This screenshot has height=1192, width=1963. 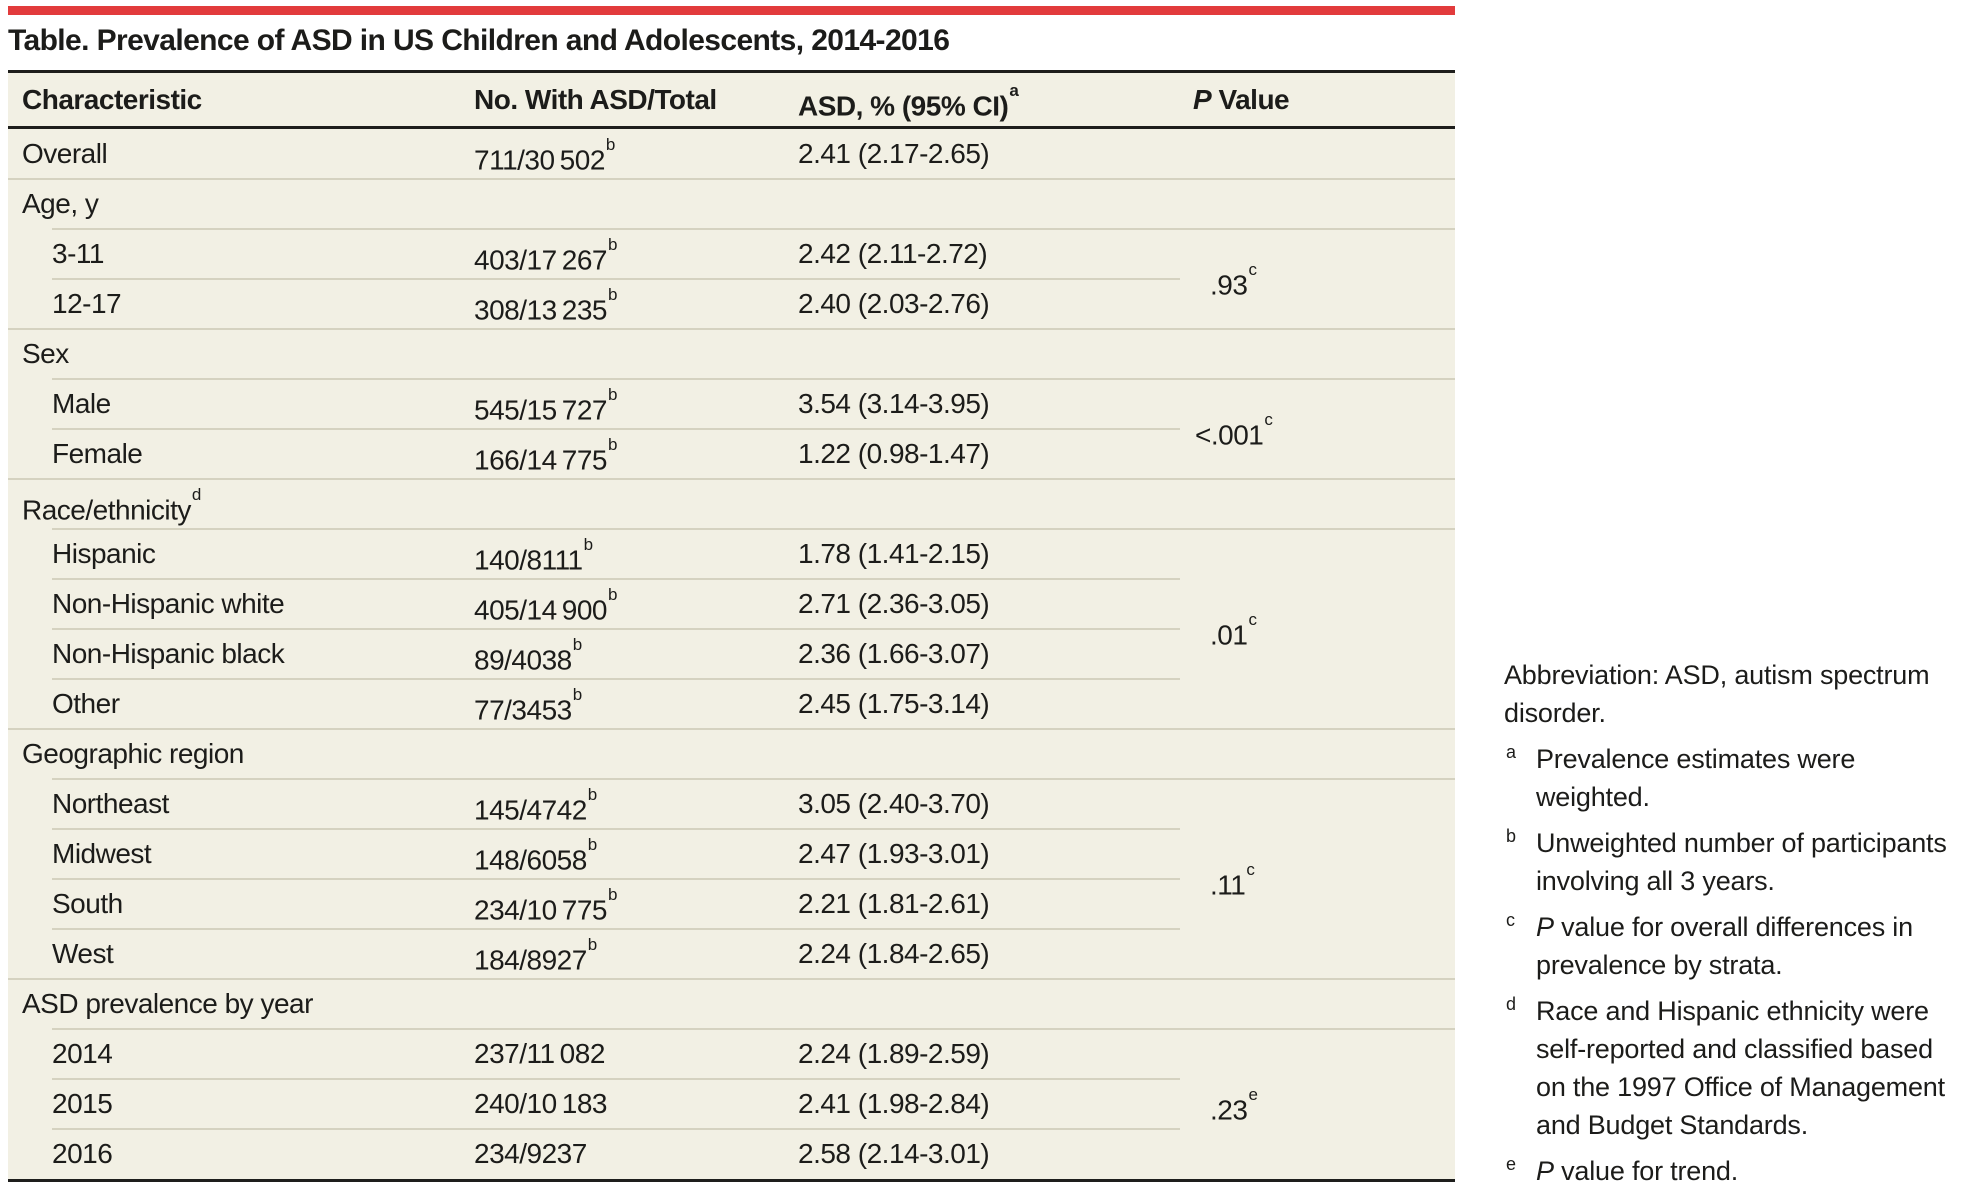 What do you see at coordinates (1233, 280) in the screenshot?
I see `p-value: .93c` at bounding box center [1233, 280].